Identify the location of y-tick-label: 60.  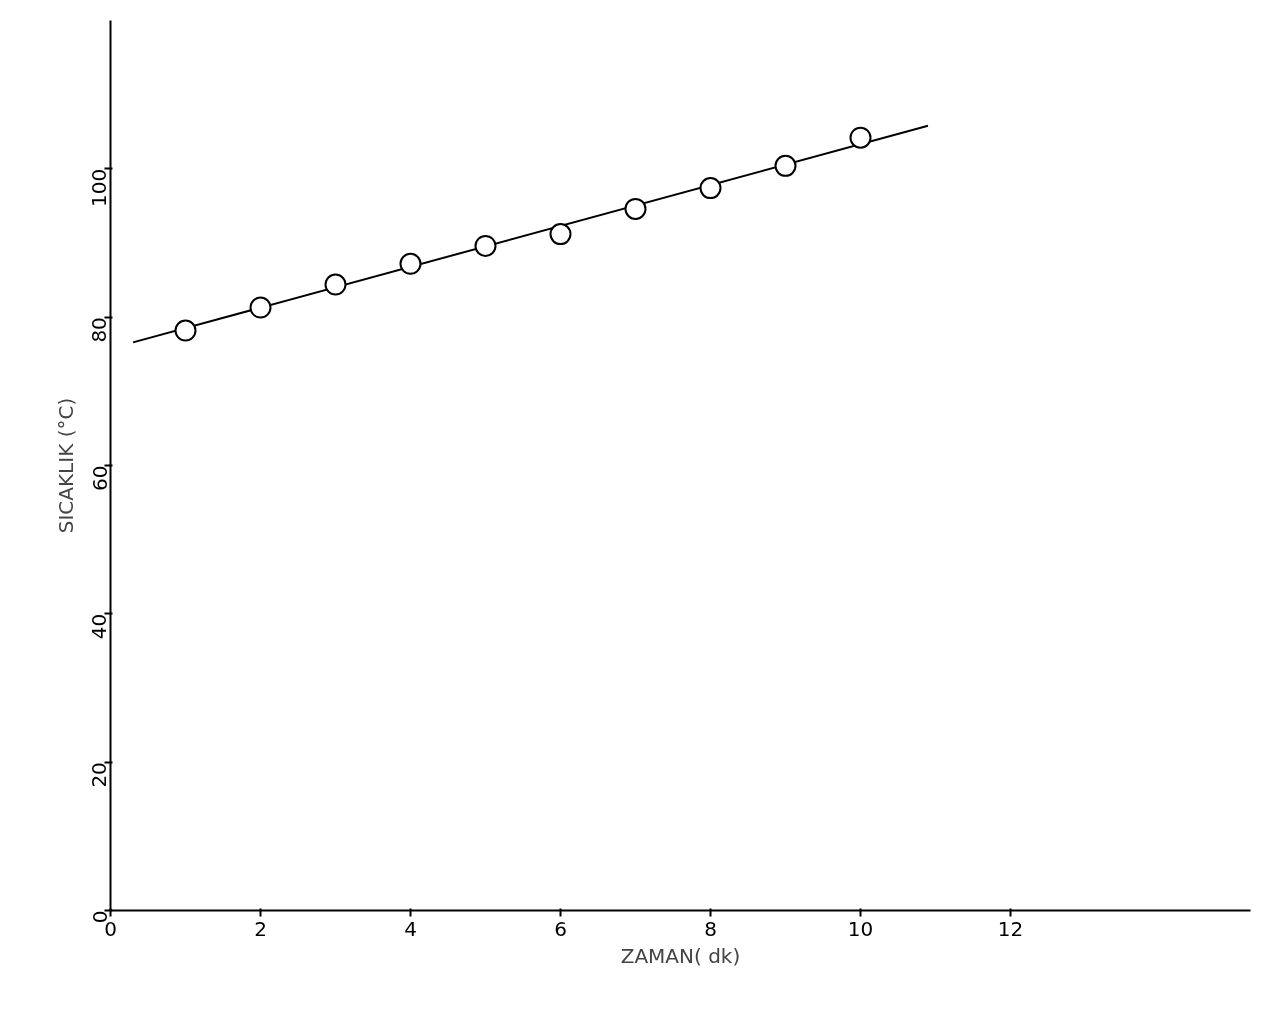
(99, 478).